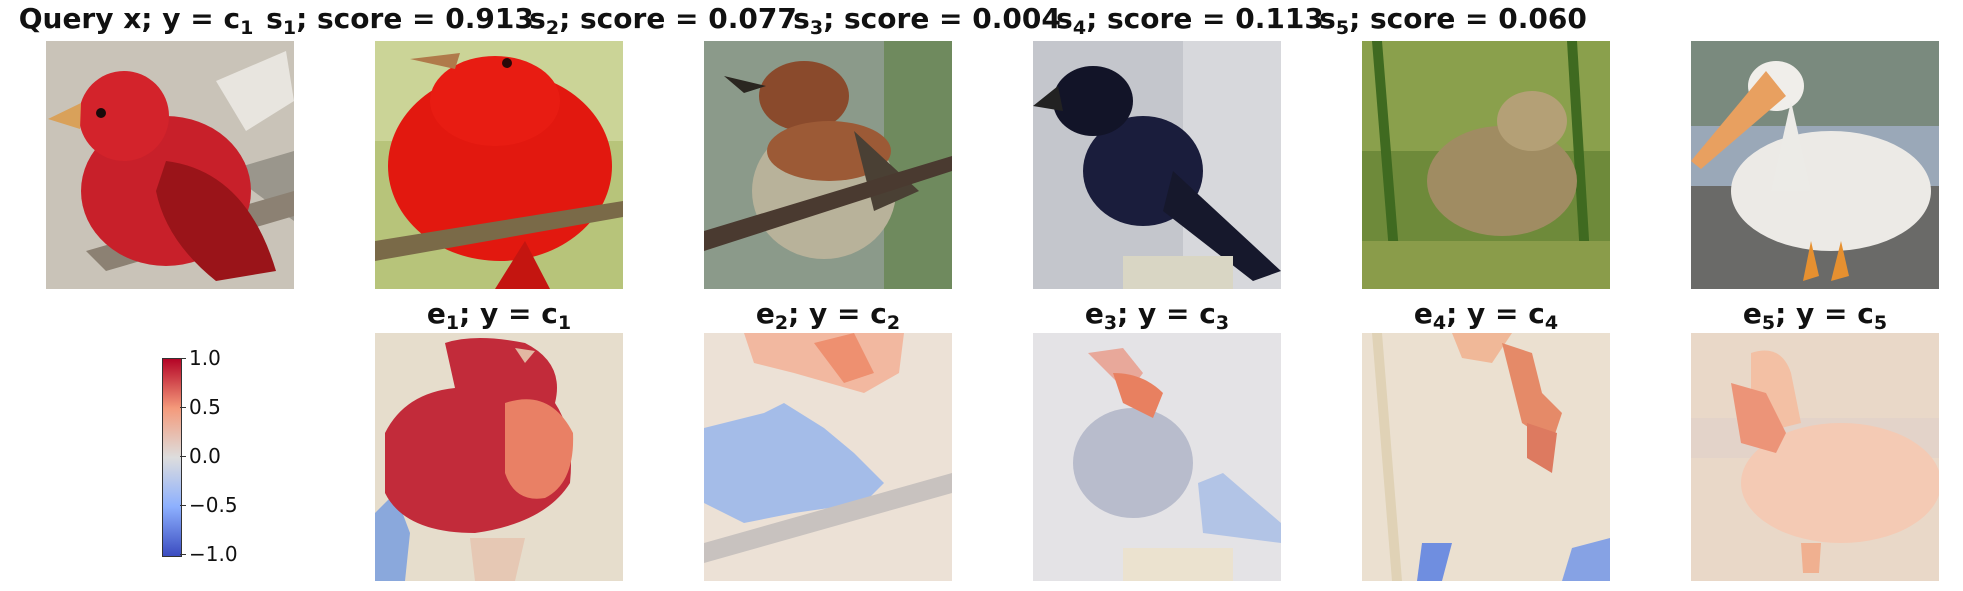  Describe the element at coordinates (136, 20) in the screenshot. I see `query-title: Query x; y = c1` at that location.